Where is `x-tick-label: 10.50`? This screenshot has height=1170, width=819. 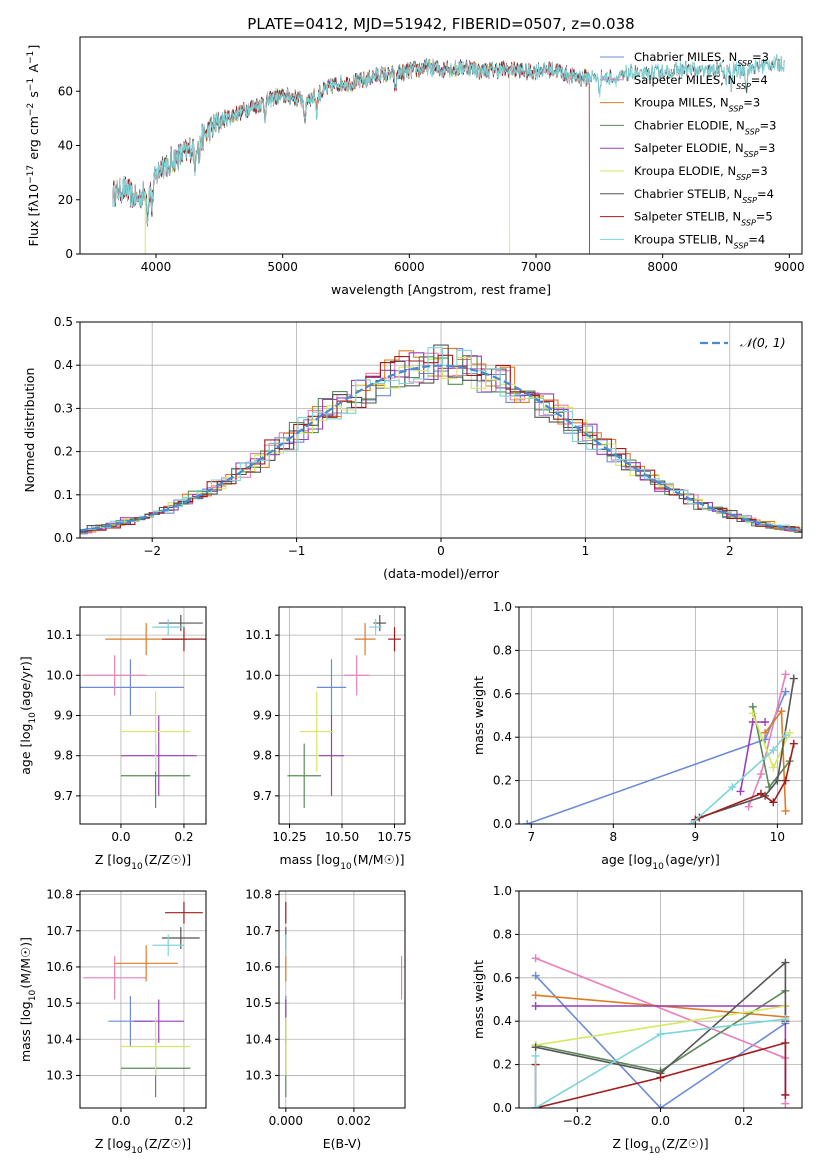
x-tick-label: 10.50 is located at coordinates (342, 837).